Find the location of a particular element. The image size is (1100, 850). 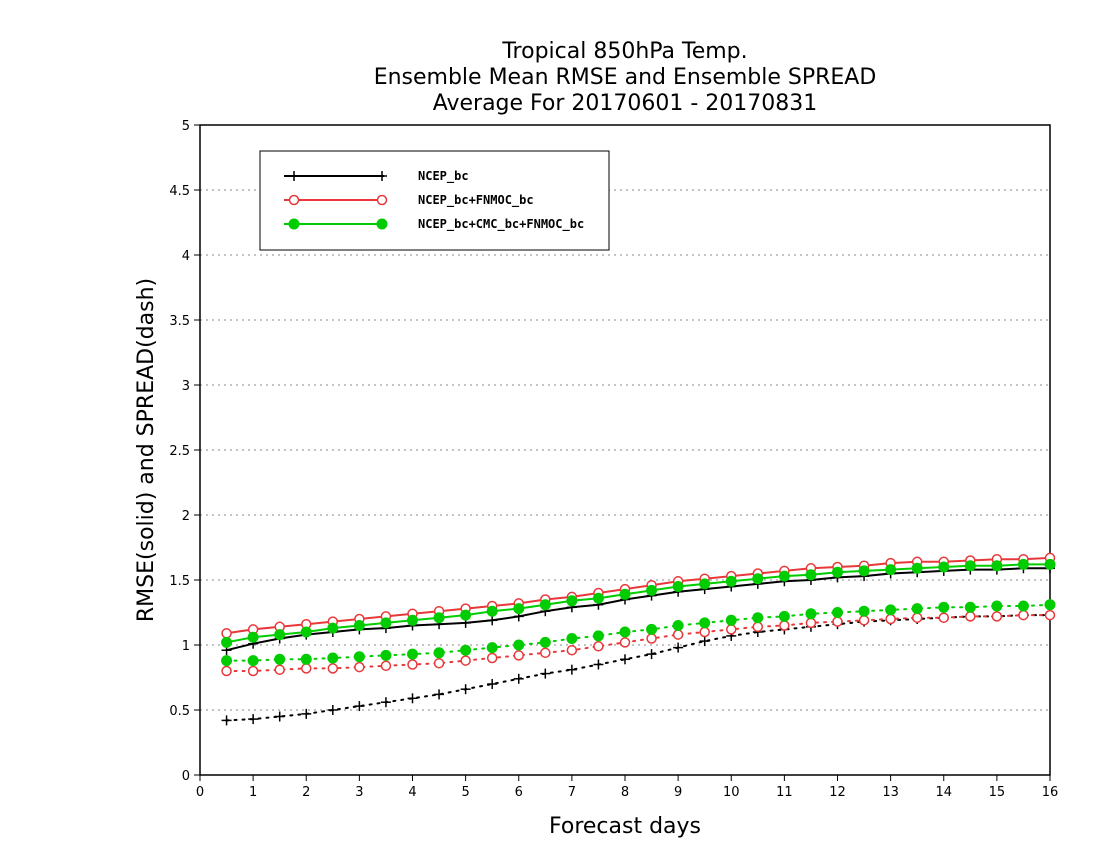

series-2-spread-line is located at coordinates (638, 632).